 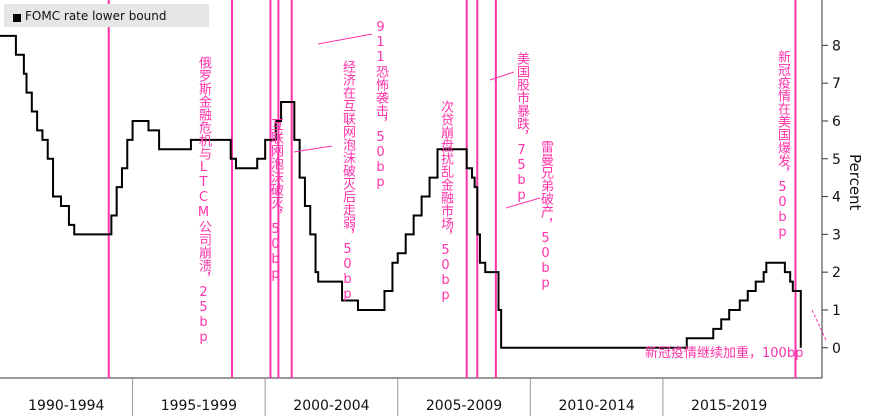 What do you see at coordinates (836, 349) in the screenshot?
I see `y-tick-label-0: 0` at bounding box center [836, 349].